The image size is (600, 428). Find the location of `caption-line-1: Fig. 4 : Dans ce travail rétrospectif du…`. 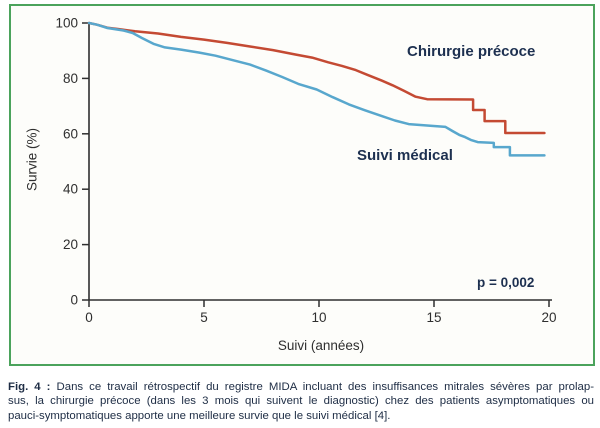

caption-line-1: Fig. 4 : Dans ce travail rétrospectif du… is located at coordinates (301, 387).